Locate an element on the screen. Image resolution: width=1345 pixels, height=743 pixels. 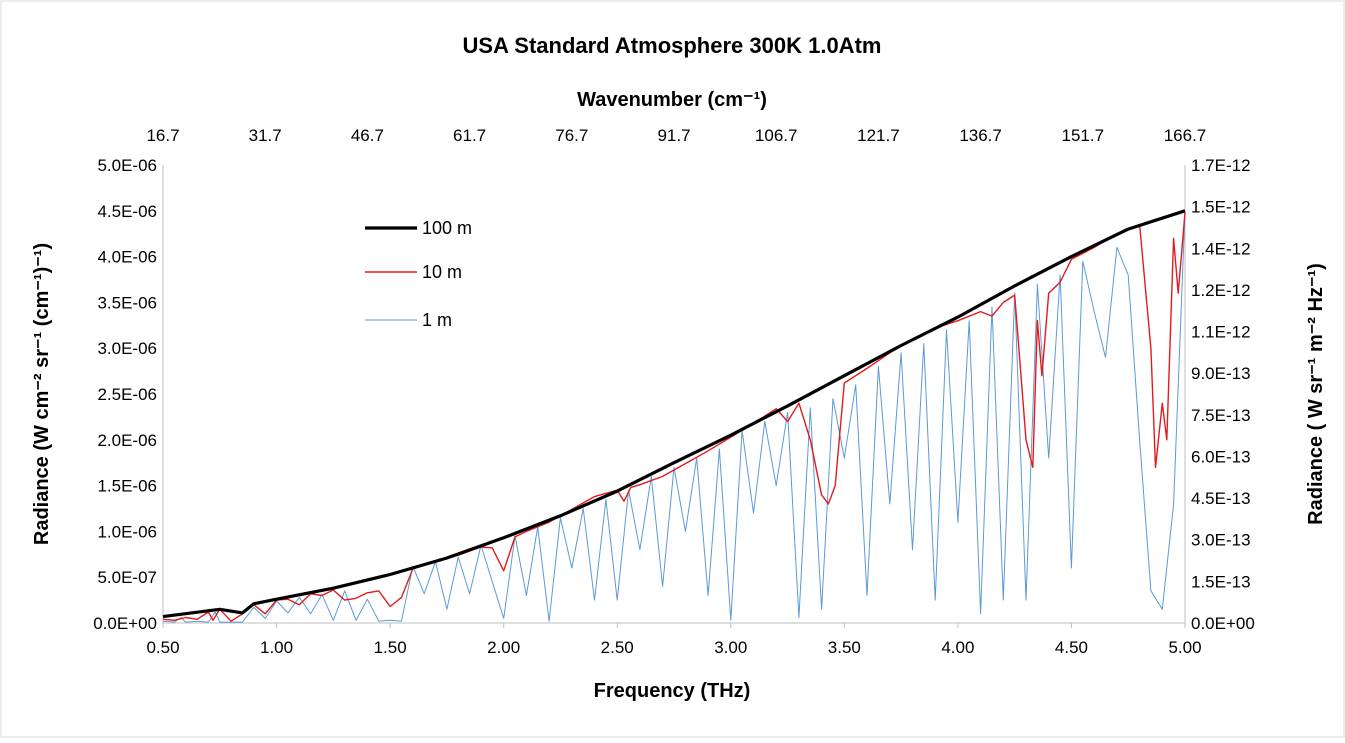
y-tick-label-right: 1.2E-12 is located at coordinates (1221, 290).